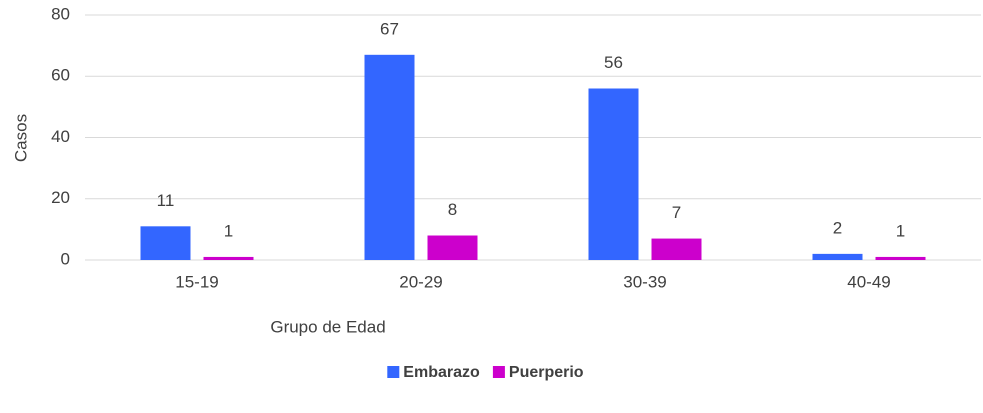 The image size is (983, 413). Describe the element at coordinates (65, 258) in the screenshot. I see `y-tick-label: 0` at that location.